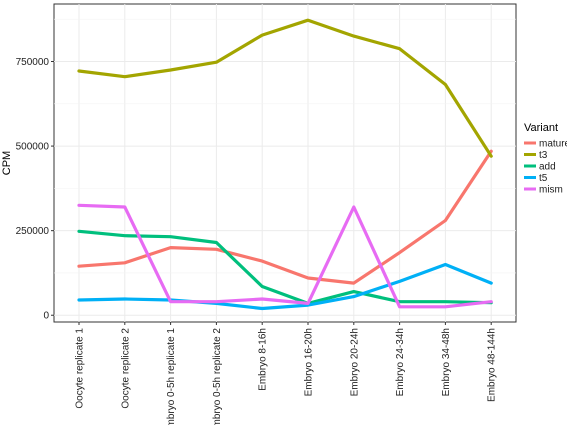 This screenshot has height=425, width=567. I want to click on x-tick-label: Embryo 48-144h, so click(492, 365).